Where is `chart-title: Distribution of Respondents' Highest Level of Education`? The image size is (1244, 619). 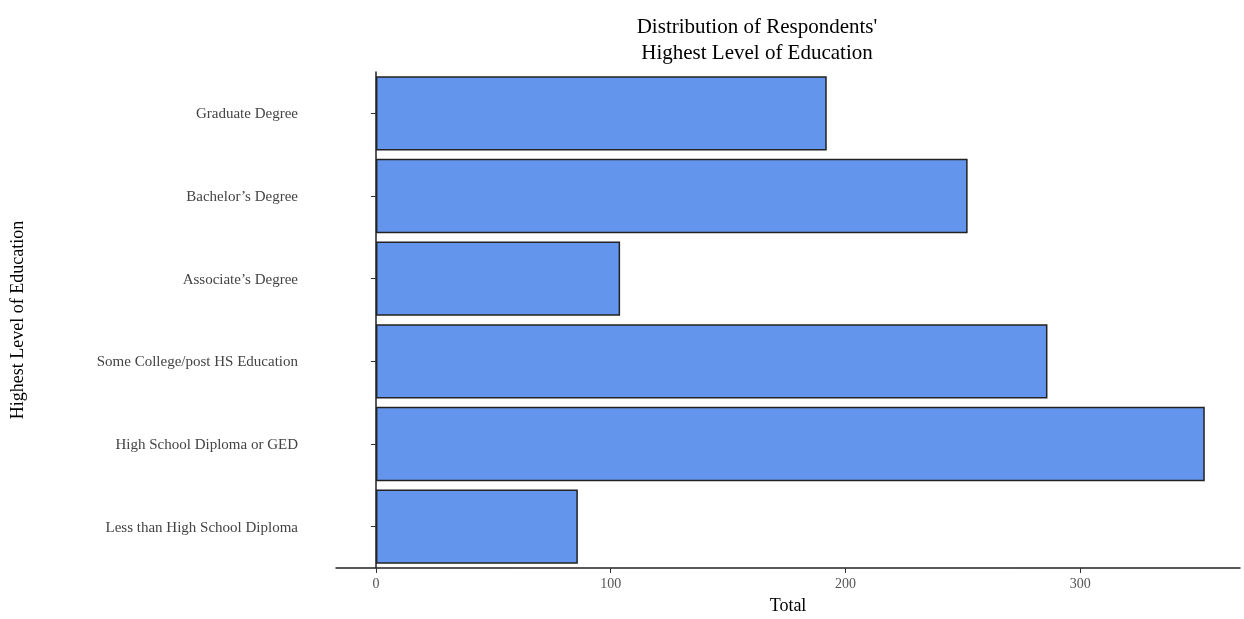 chart-title: Distribution of Respondents' Highest Level of Education is located at coordinates (757, 39).